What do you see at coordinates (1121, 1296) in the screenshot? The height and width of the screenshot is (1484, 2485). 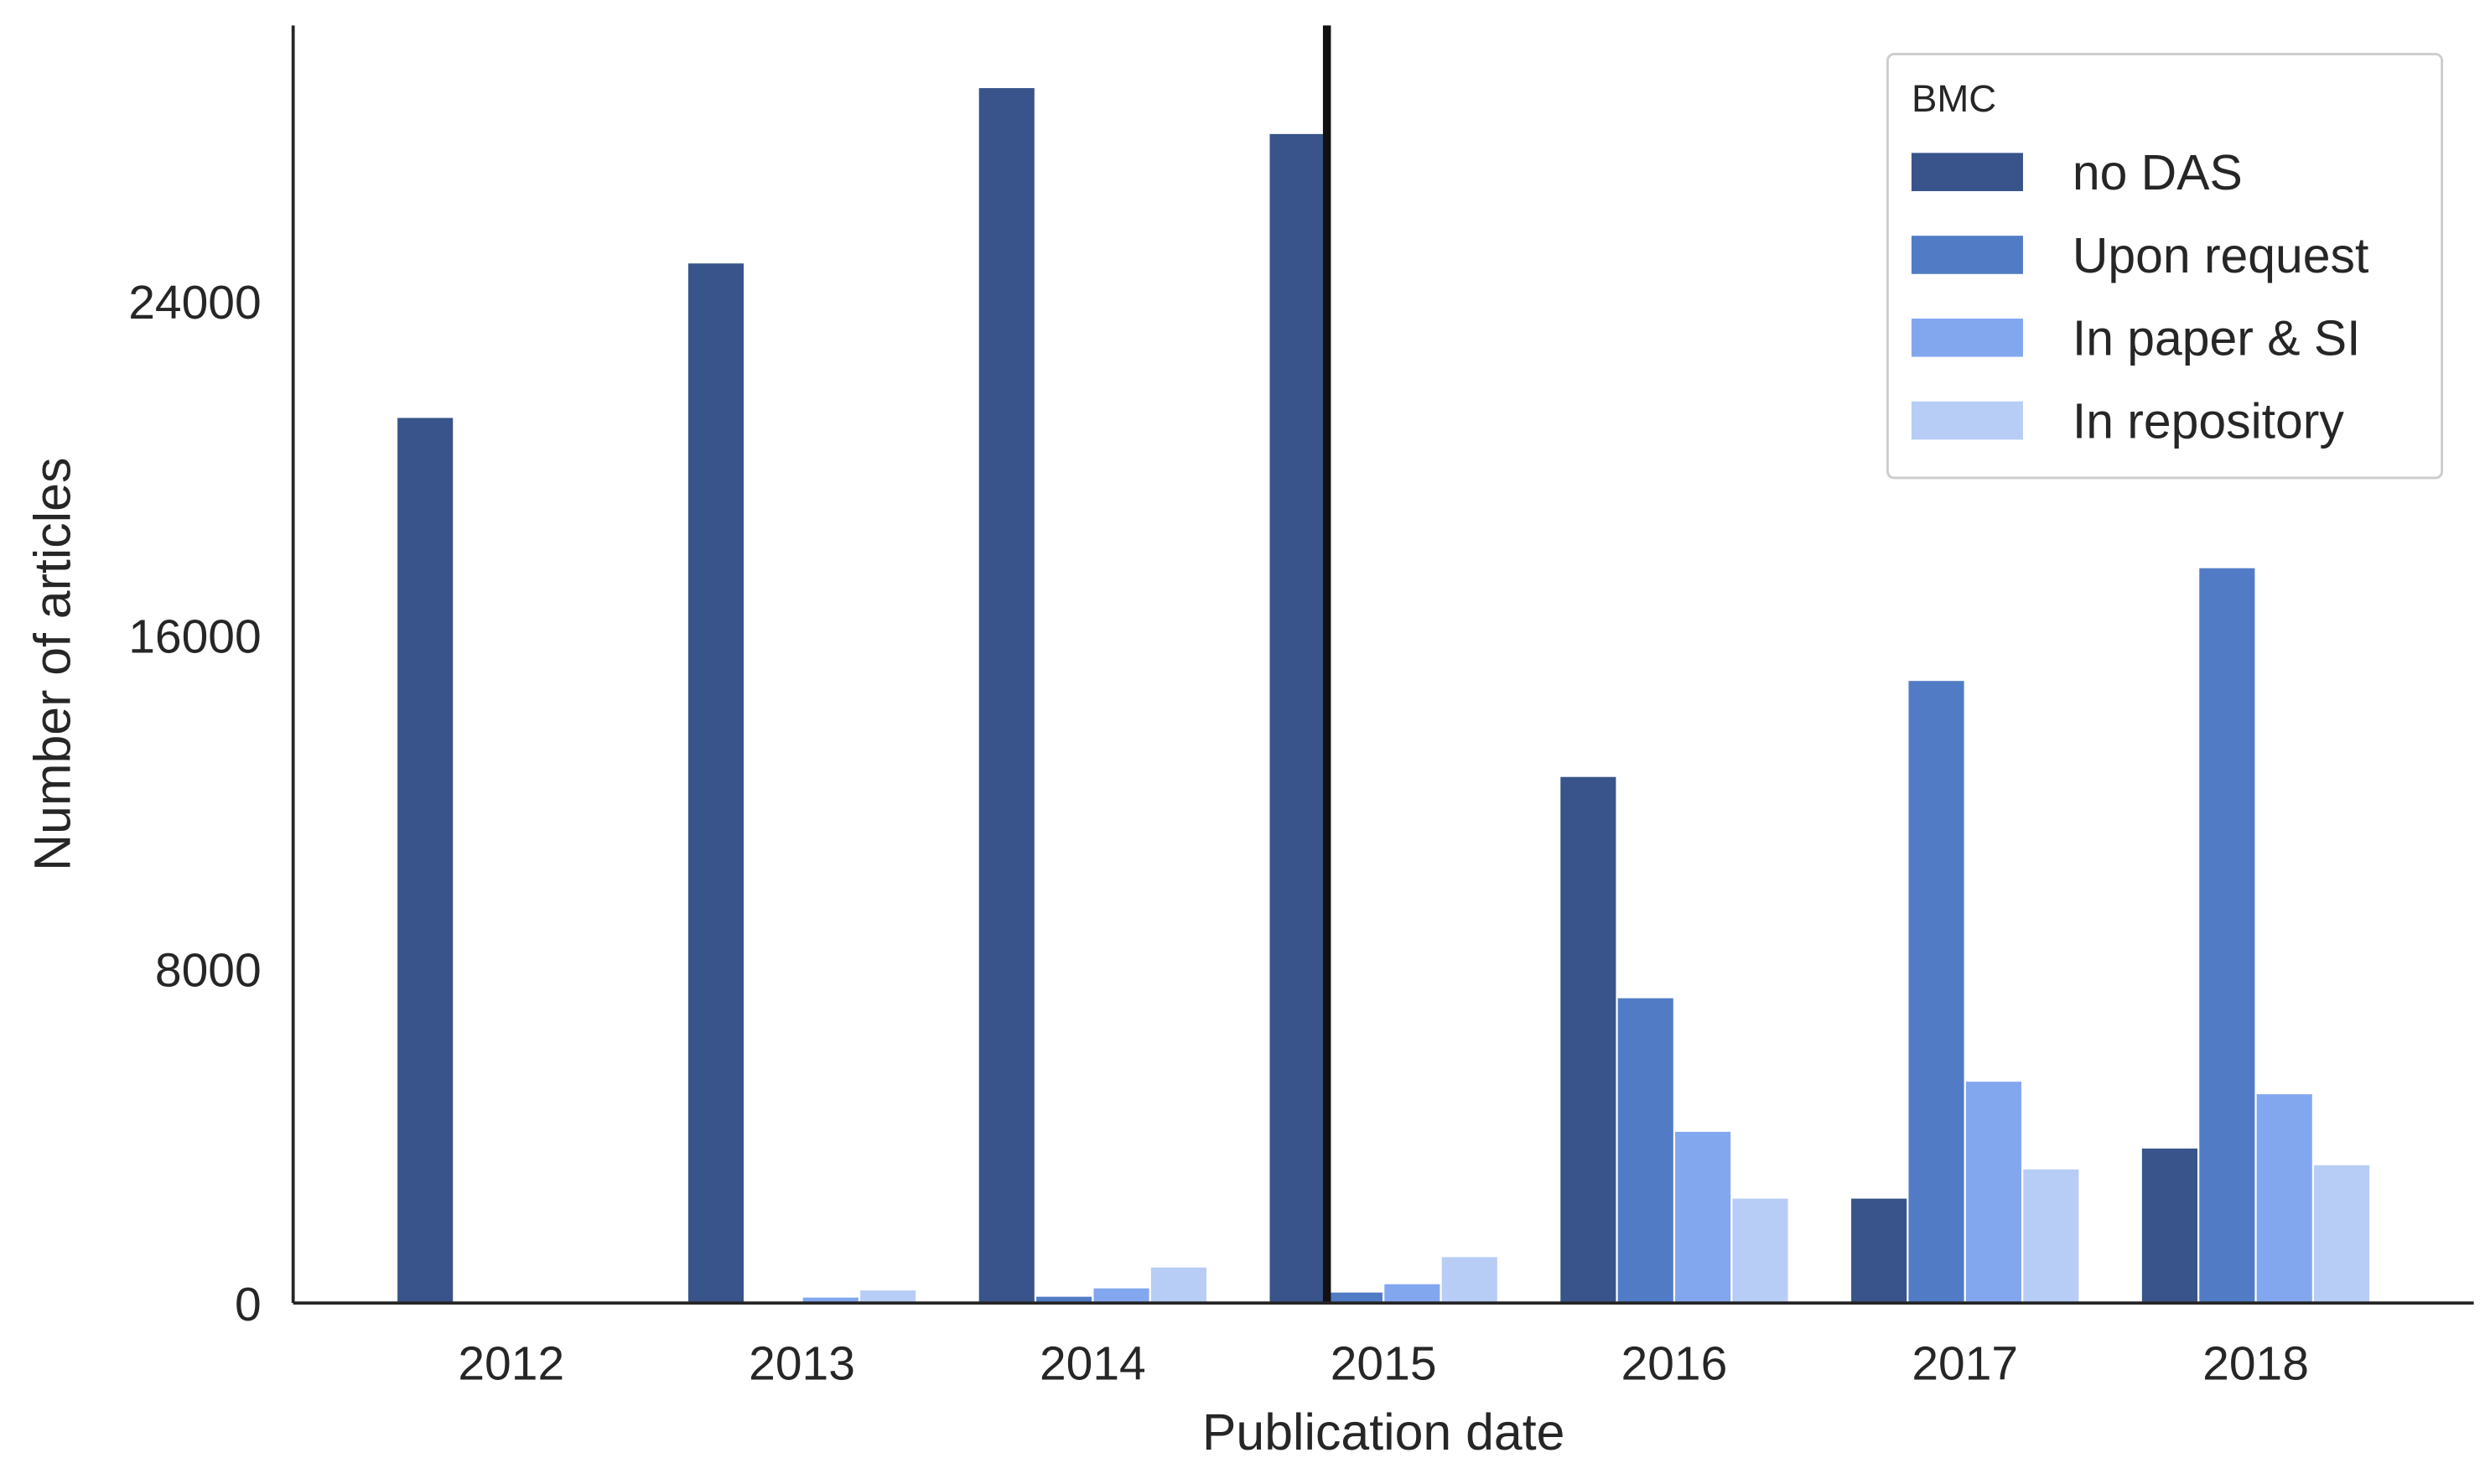 I see `bar-in-paper-si-2014` at bounding box center [1121, 1296].